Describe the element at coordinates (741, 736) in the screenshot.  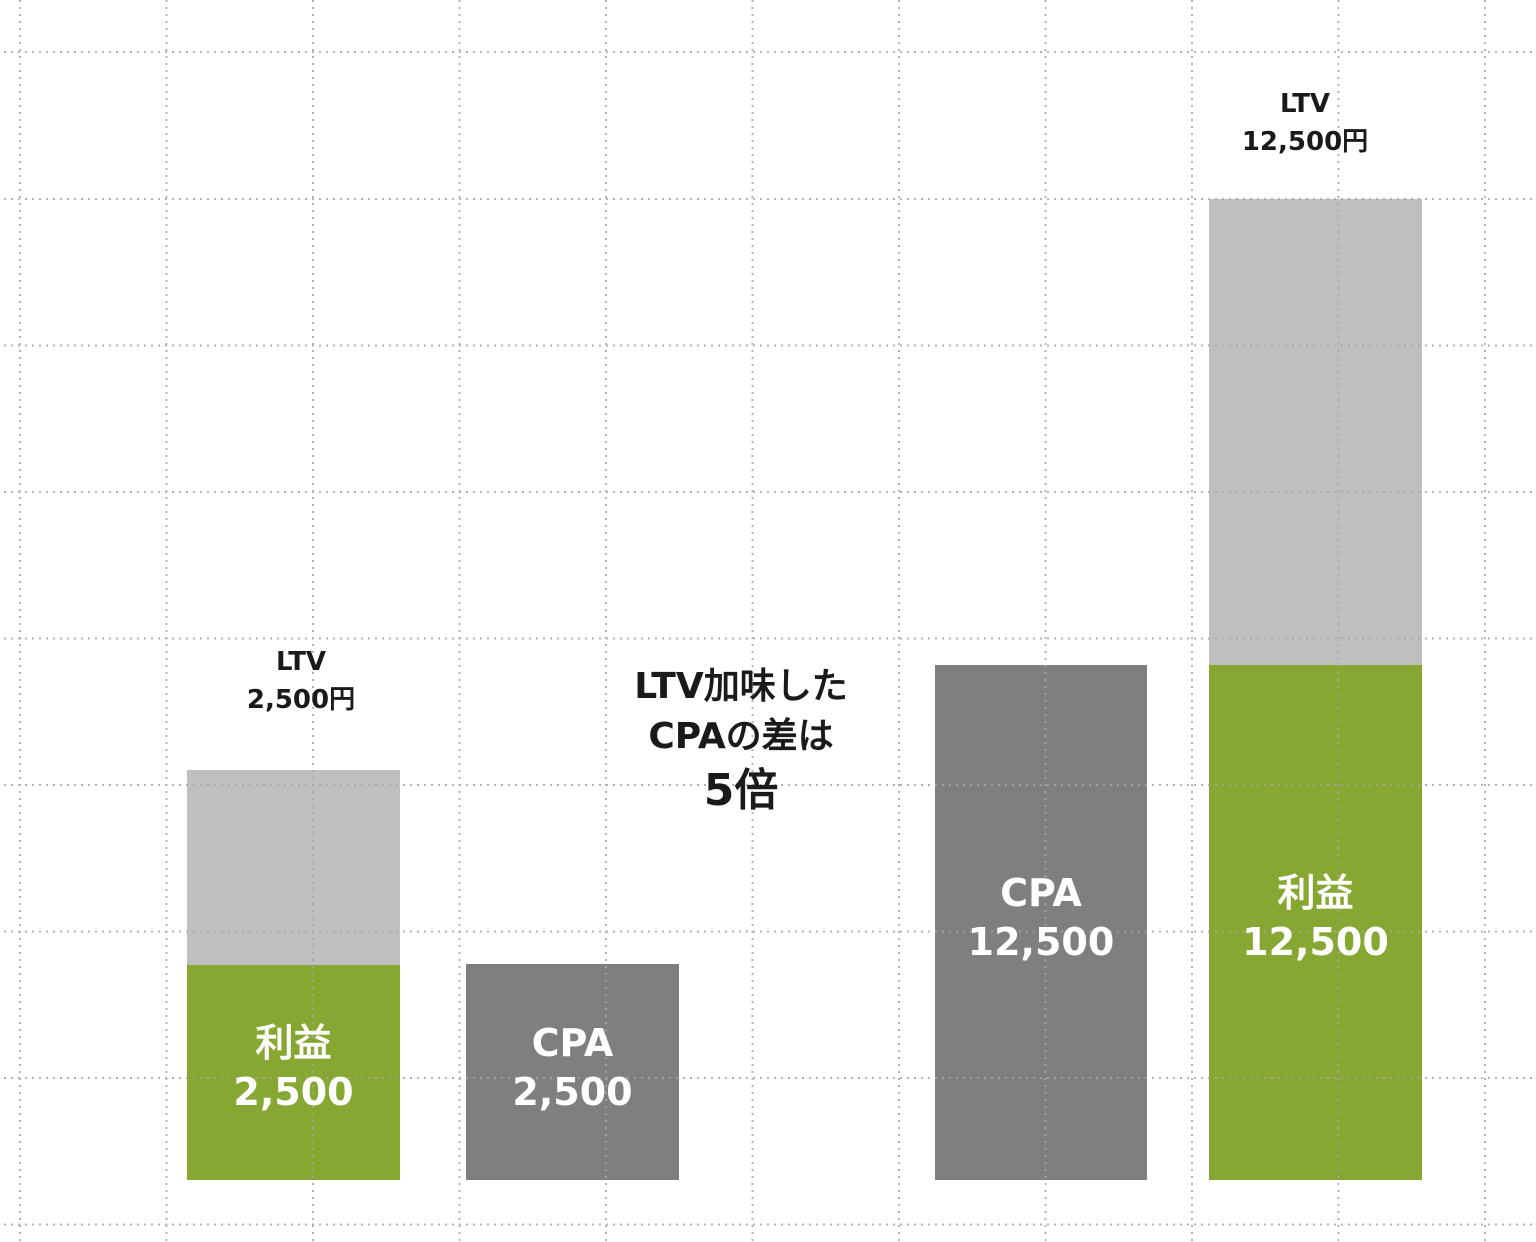
I see `annotation-line2: CPAの差は` at that location.